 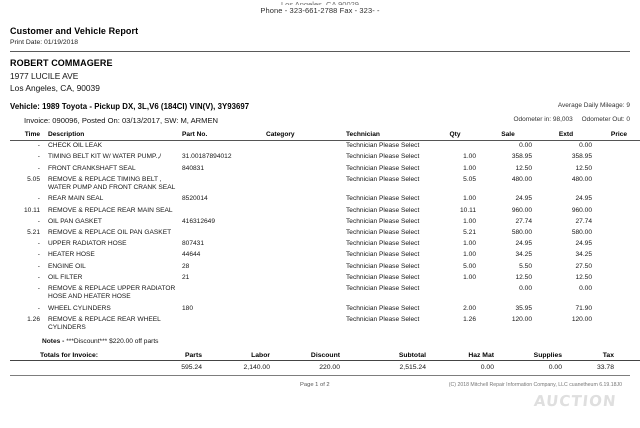 What do you see at coordinates (605, 120) in the screenshot?
I see `odometer-out: Odometer Out: 0` at bounding box center [605, 120].